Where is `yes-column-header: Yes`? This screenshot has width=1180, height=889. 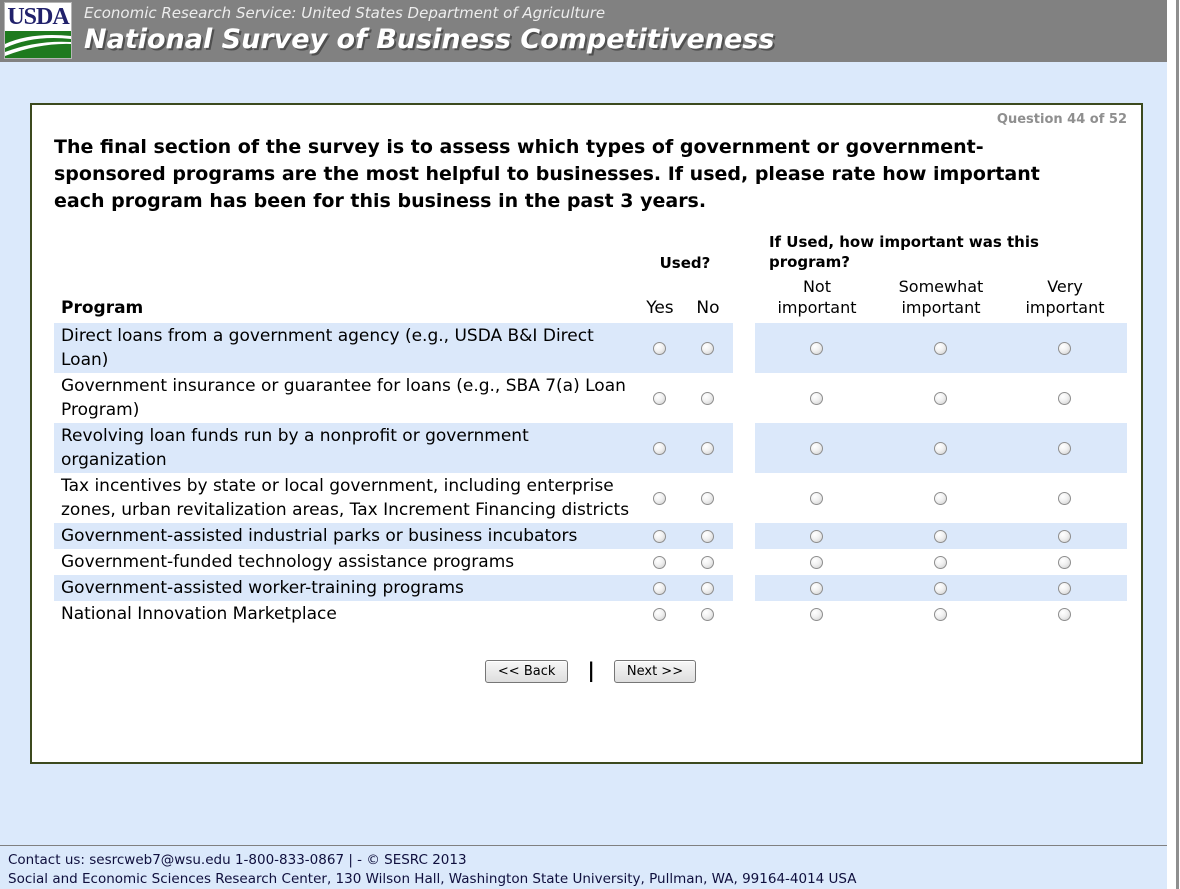 yes-column-header: Yes is located at coordinates (659, 299).